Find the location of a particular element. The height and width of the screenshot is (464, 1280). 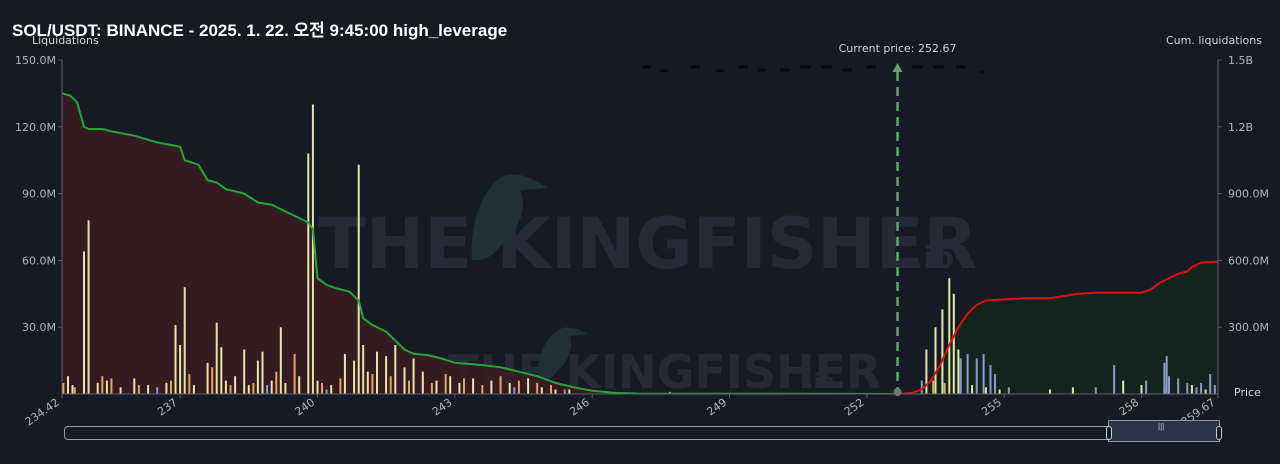

watermark-text: THE KINGFISHER is located at coordinates (647, 244).